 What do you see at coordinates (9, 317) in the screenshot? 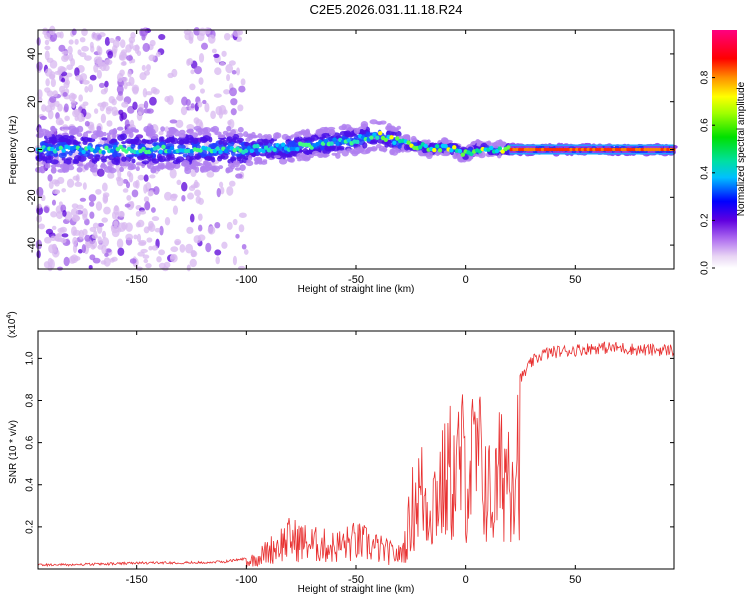
I see `snr-multiplier-exponent: 4` at bounding box center [9, 317].